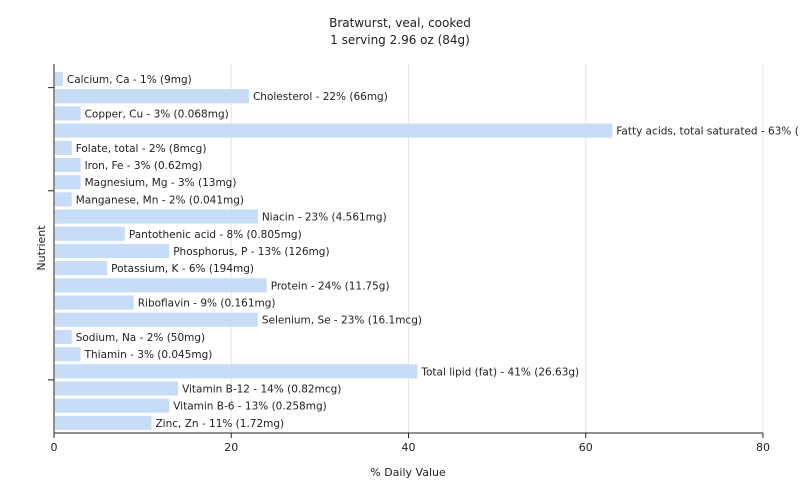  Describe the element at coordinates (129, 80) in the screenshot. I see `bar-label: Calcium, Ca - 1% (9mg)` at that location.